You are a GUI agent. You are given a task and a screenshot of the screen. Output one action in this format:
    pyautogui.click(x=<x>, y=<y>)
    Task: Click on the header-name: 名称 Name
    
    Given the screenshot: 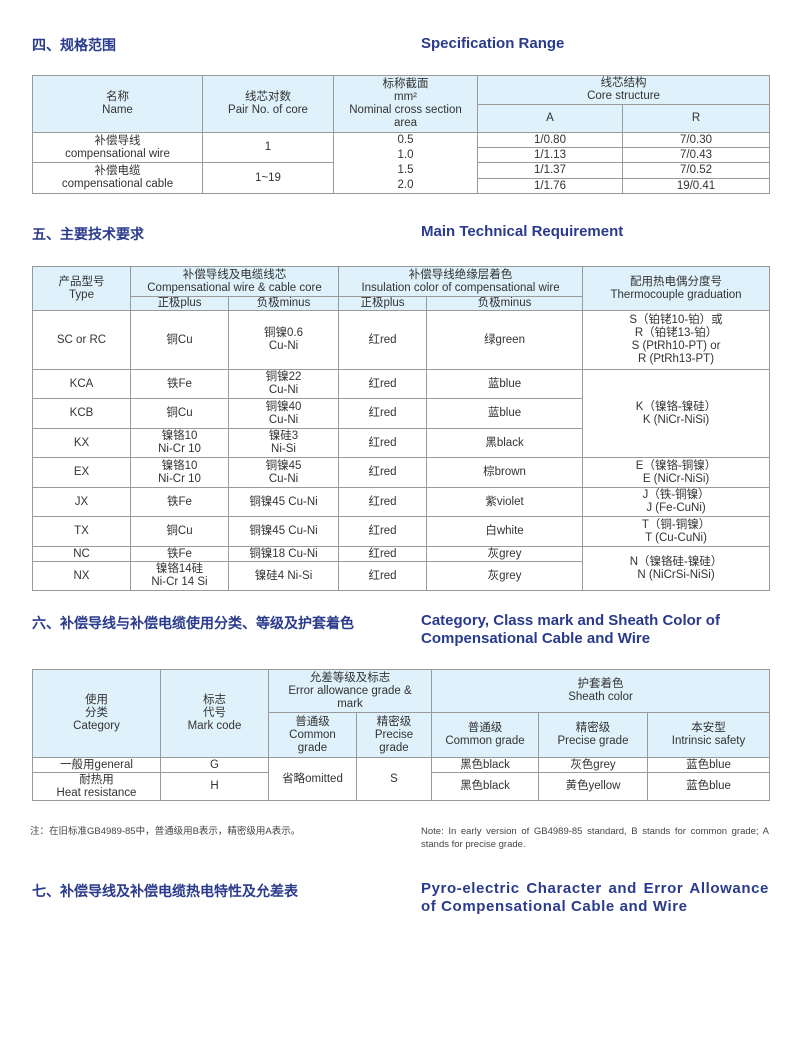 What is the action you would take?
    pyautogui.click(x=117, y=104)
    